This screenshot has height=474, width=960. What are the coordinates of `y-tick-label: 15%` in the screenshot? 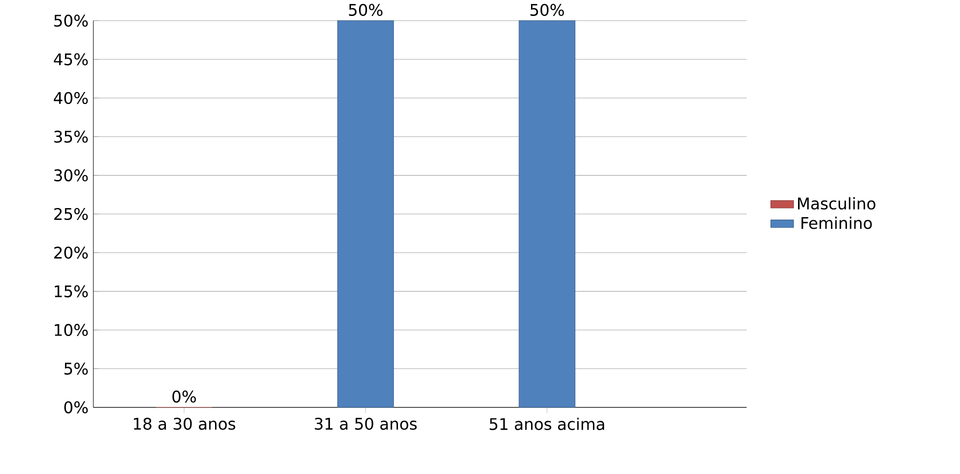 It's located at (71, 291).